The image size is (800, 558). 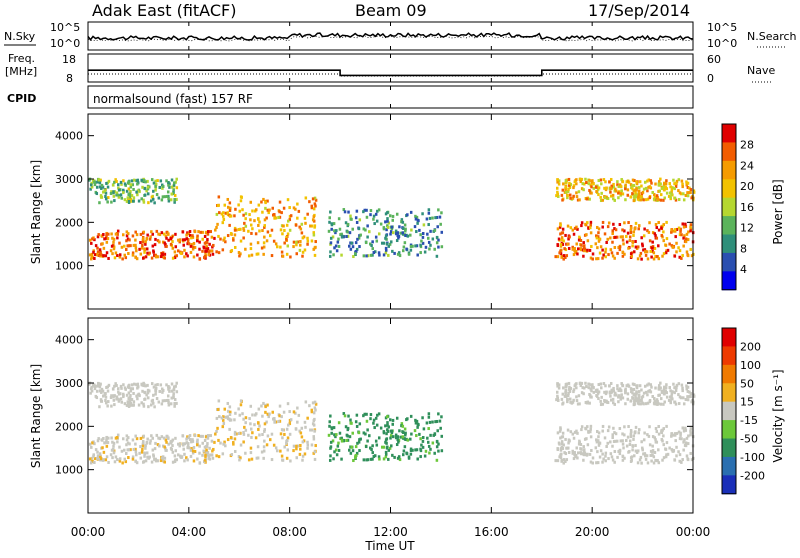 What do you see at coordinates (69, 426) in the screenshot?
I see `velocity-y-tick-label: 2000` at bounding box center [69, 426].